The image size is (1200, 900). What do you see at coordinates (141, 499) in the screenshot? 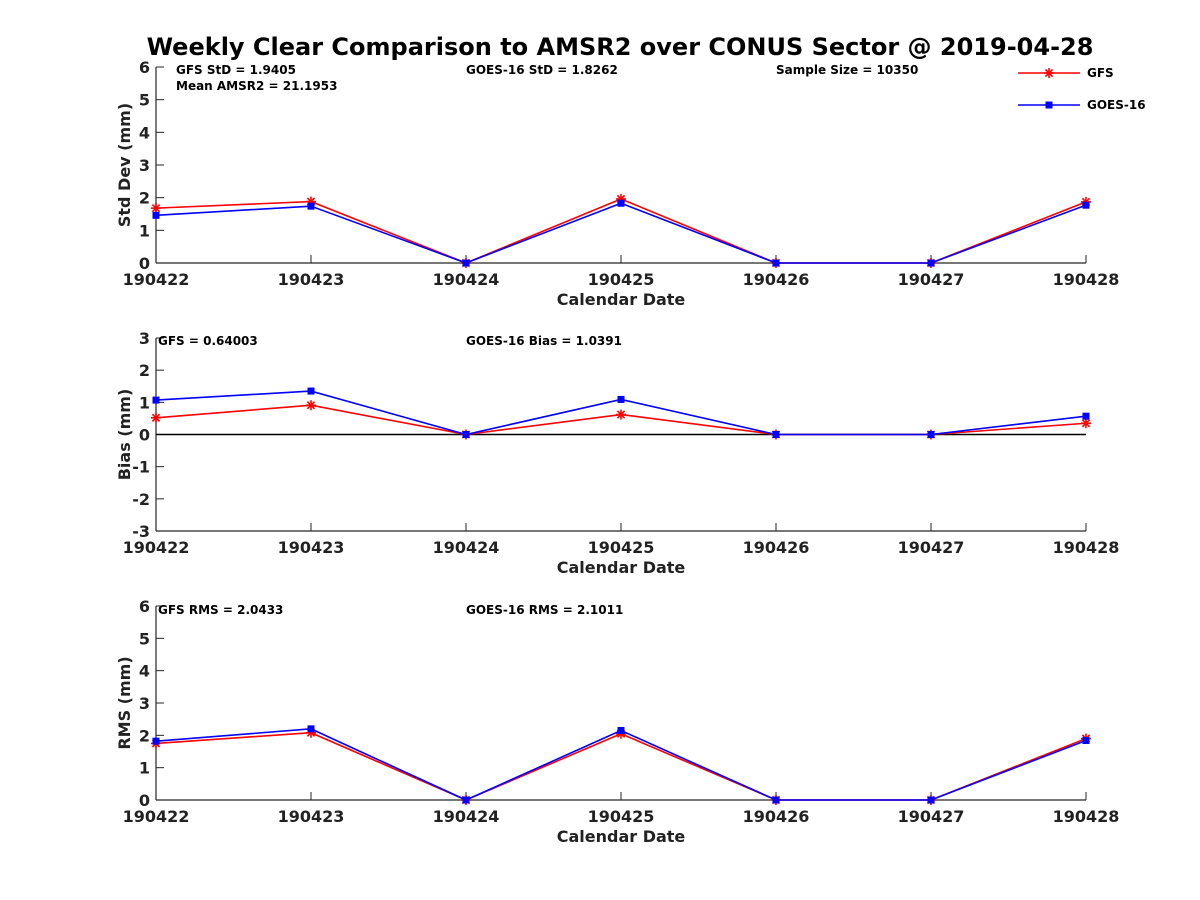
I see `y-tick-label: -2` at bounding box center [141, 499].